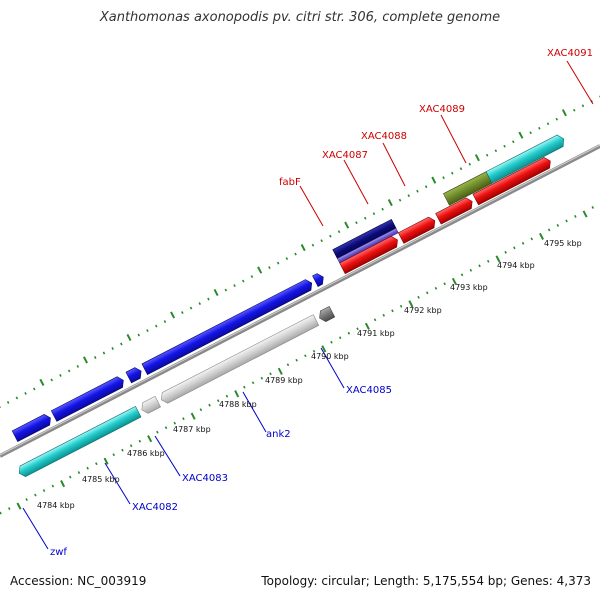 The image size is (600, 600). I want to click on gene-label-XAC4082: XAC4082, so click(155, 507).